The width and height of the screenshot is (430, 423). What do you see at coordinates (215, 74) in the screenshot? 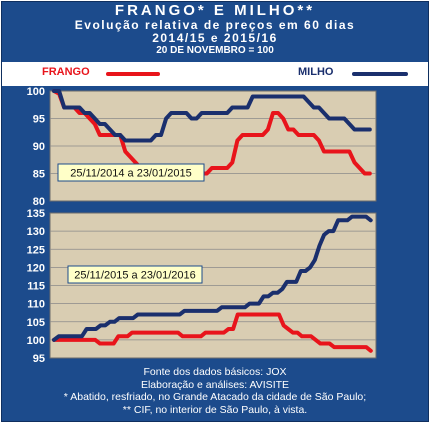
I see `legend: FRANGO MILHO` at bounding box center [215, 74].